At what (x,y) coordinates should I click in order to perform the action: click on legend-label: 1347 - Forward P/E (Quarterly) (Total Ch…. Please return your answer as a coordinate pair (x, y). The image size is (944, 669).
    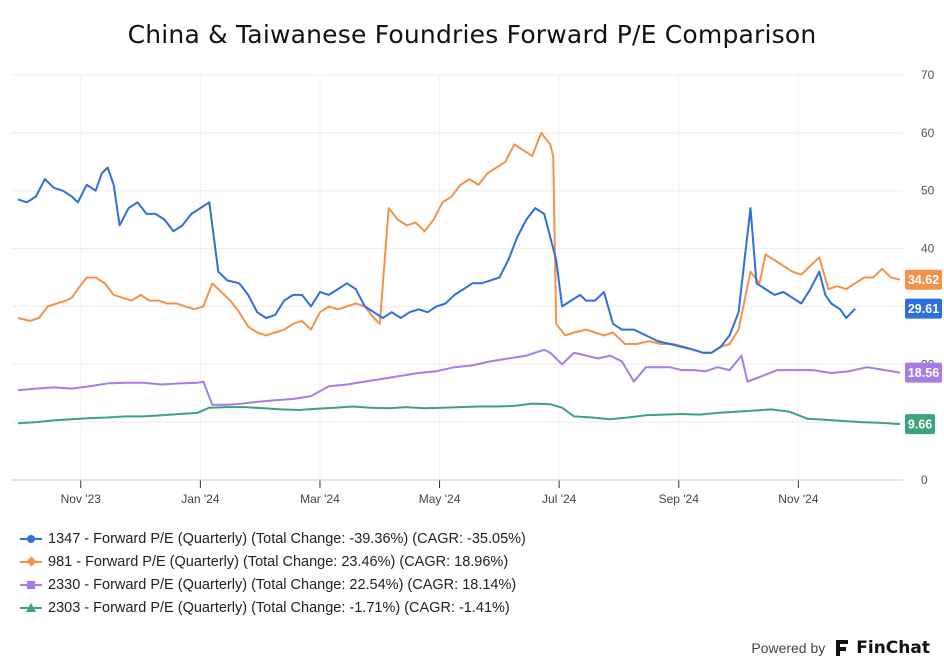
    Looking at the image, I should click on (287, 538).